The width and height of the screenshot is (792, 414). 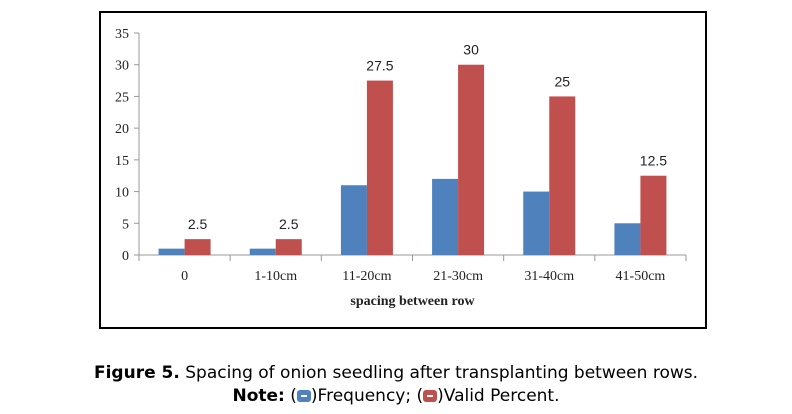 I want to click on data-label: 27.5, so click(x=379, y=66).